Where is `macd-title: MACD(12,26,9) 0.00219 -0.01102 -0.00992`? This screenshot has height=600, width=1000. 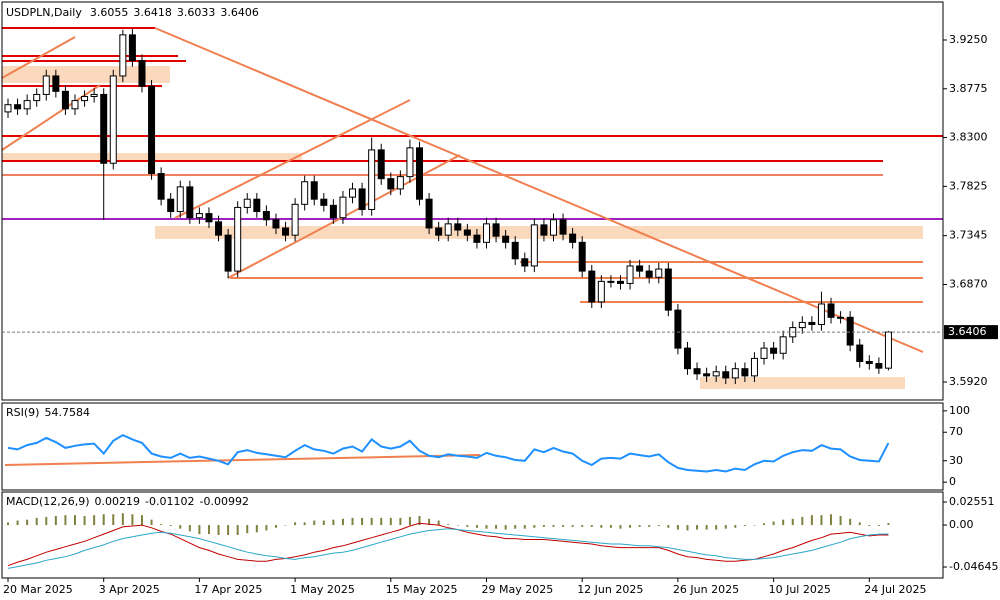
macd-title: MACD(12,26,9) 0.00219 -0.01102 -0.00992 is located at coordinates (127, 501).